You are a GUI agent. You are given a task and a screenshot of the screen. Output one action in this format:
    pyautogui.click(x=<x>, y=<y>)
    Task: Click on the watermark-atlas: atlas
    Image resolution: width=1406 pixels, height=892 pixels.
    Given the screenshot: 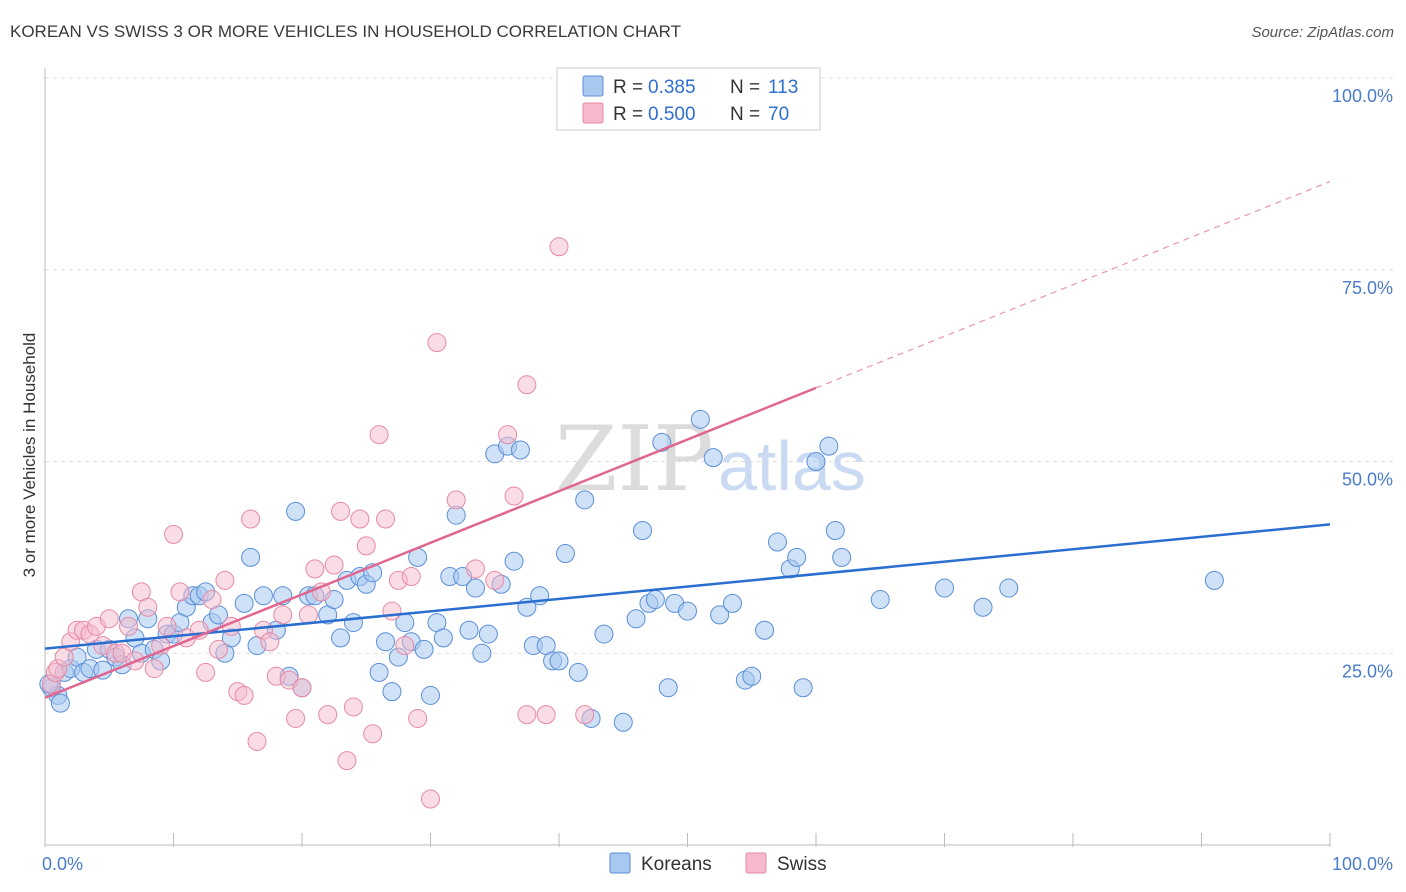 What is the action you would take?
    pyautogui.click(x=792, y=466)
    